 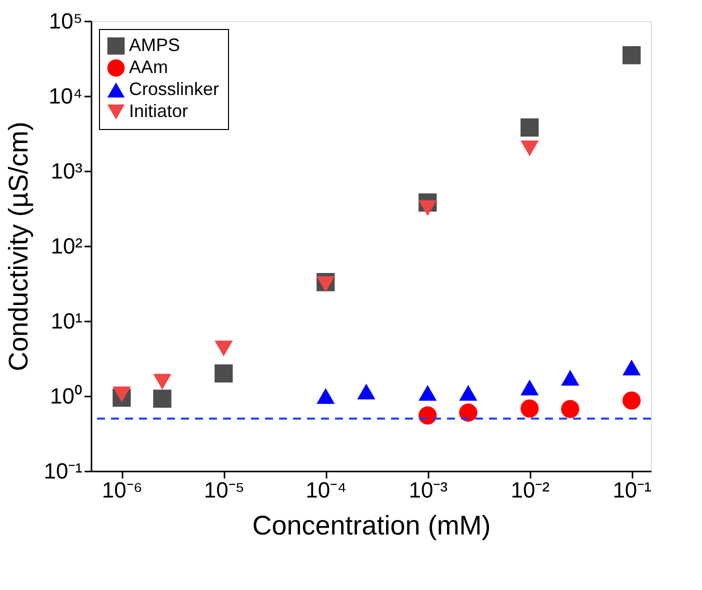 What do you see at coordinates (148, 67) in the screenshot?
I see `legend-label: AAm` at bounding box center [148, 67].